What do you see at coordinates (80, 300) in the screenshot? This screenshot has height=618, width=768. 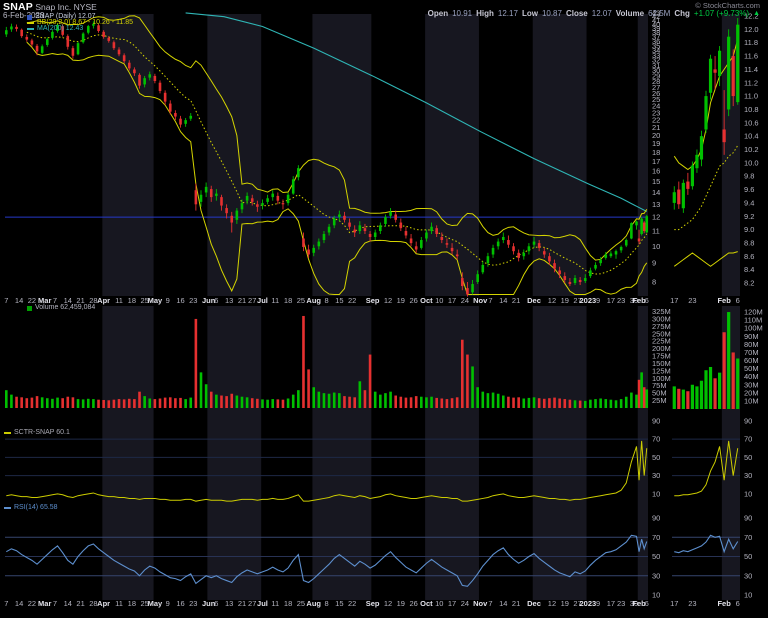 I see `svg-text: 21` at bounding box center [80, 300].